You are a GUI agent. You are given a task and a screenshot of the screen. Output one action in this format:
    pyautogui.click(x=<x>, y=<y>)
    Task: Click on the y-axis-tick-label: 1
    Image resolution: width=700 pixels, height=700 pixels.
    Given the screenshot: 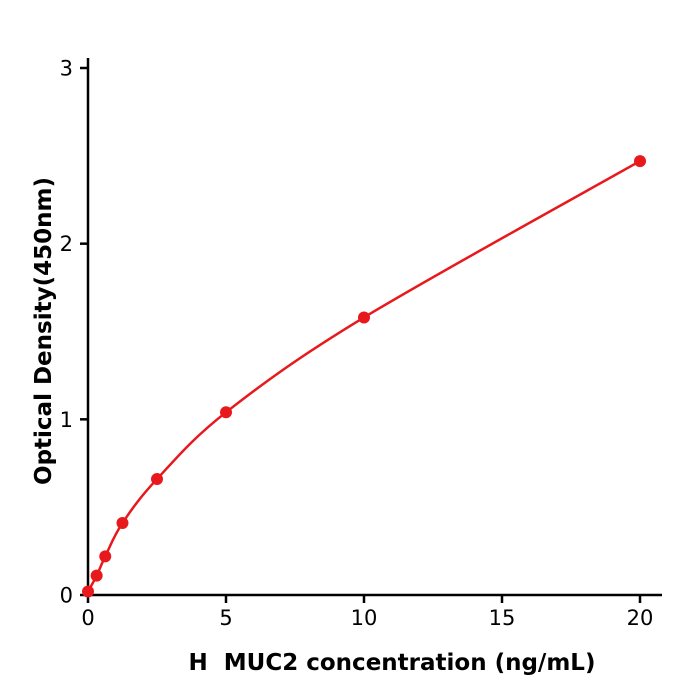 What is the action you would take?
    pyautogui.click(x=66, y=420)
    